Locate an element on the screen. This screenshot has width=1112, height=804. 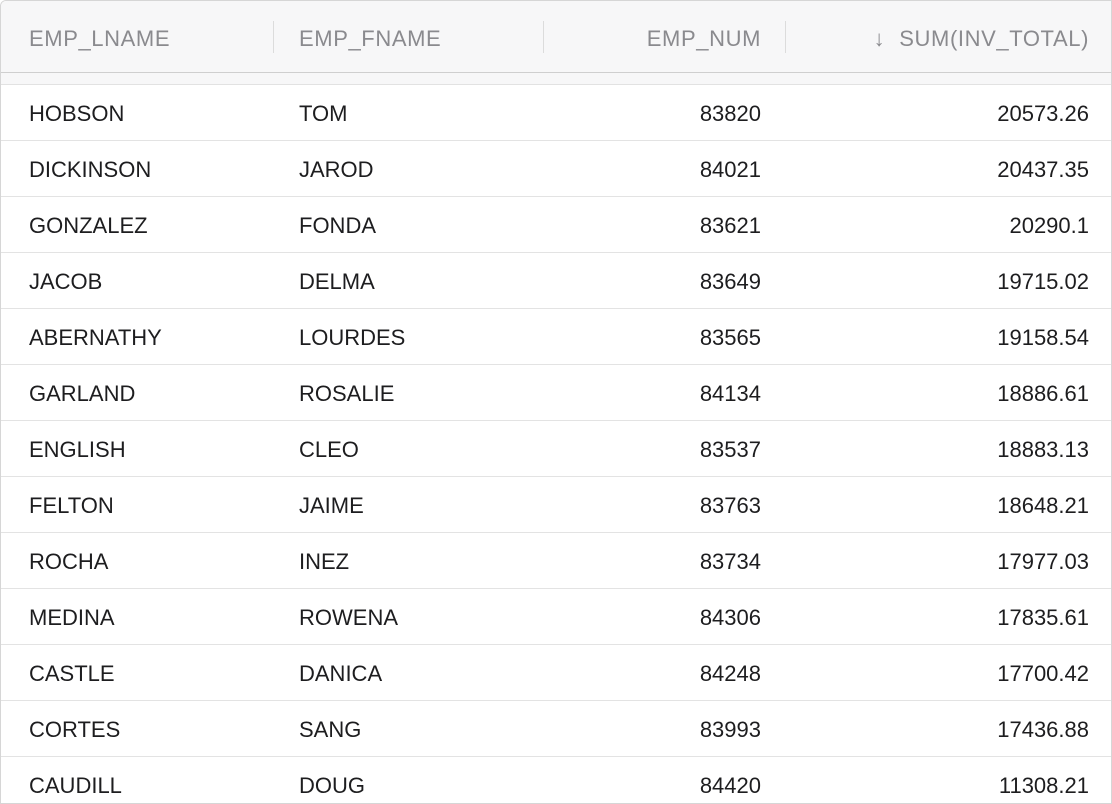
cell-emp-lname: DICKINSON is located at coordinates (90, 169).